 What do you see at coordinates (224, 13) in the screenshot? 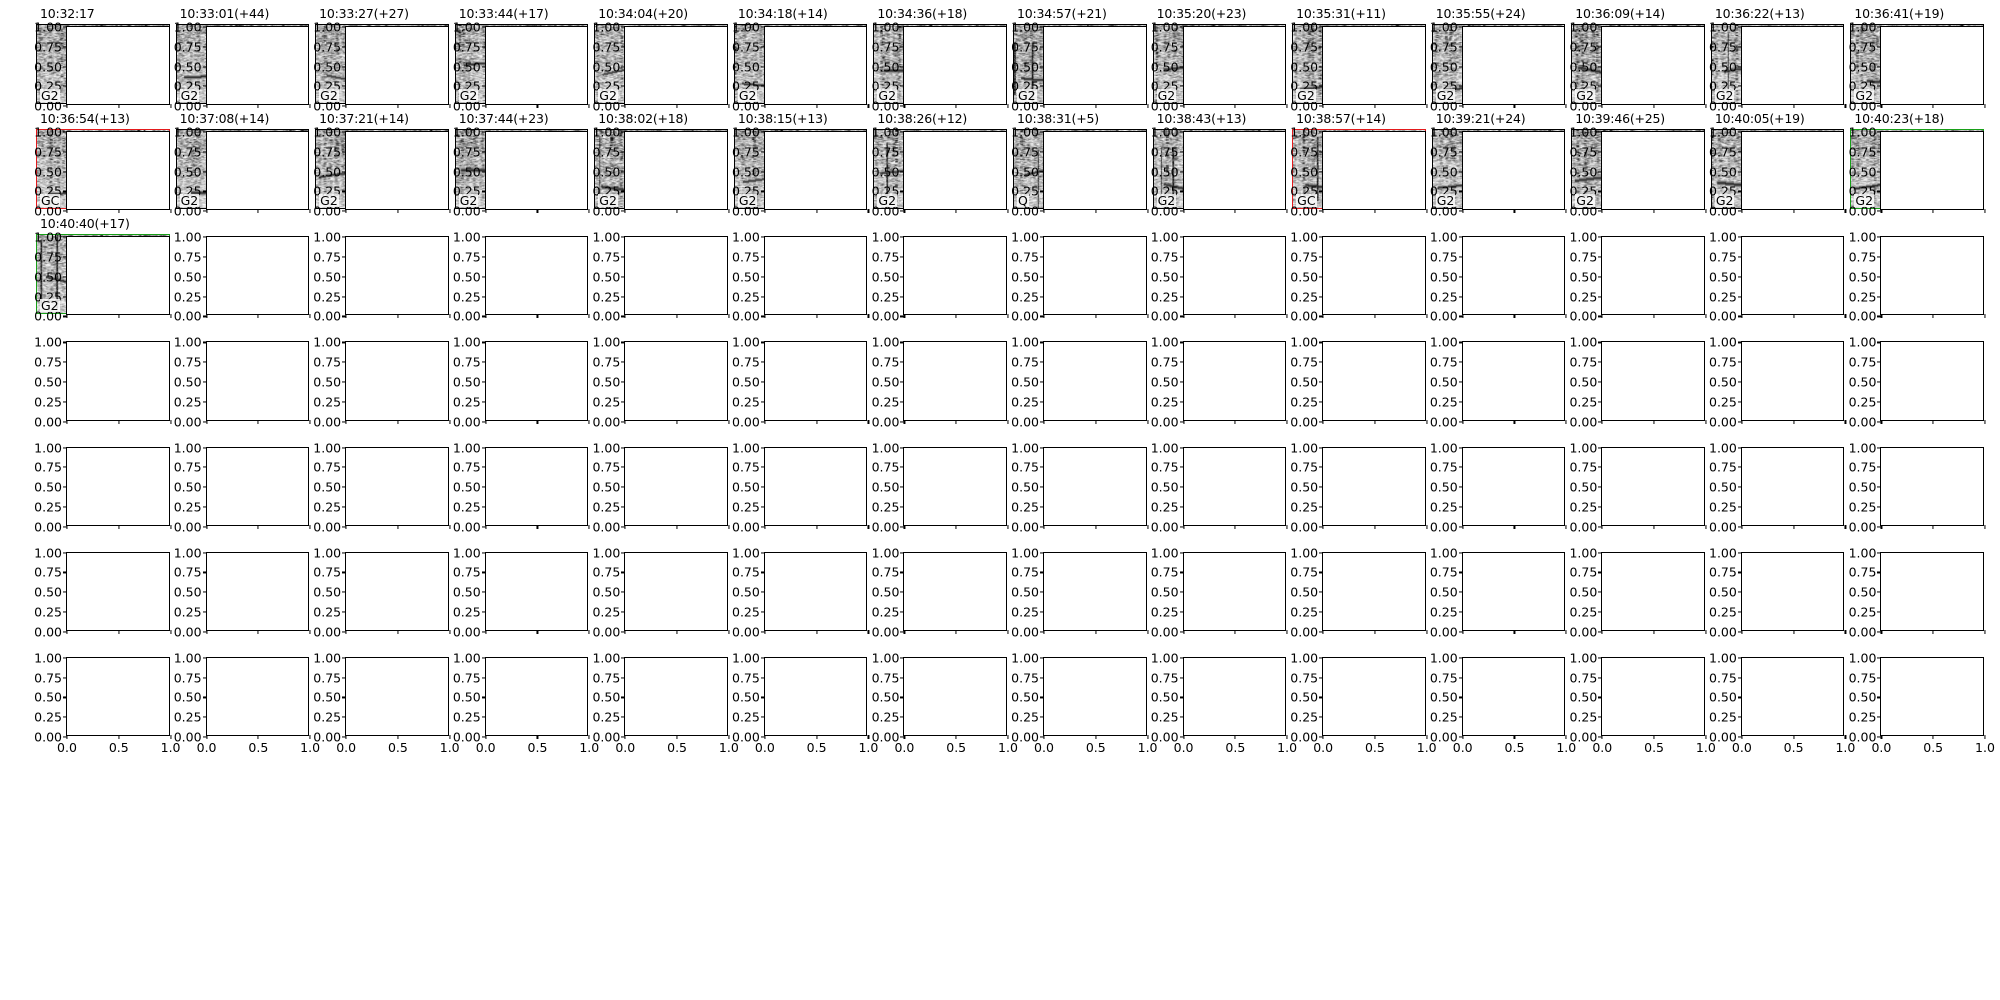
I see `panel-title: 10:33:01(+44)` at bounding box center [224, 13].